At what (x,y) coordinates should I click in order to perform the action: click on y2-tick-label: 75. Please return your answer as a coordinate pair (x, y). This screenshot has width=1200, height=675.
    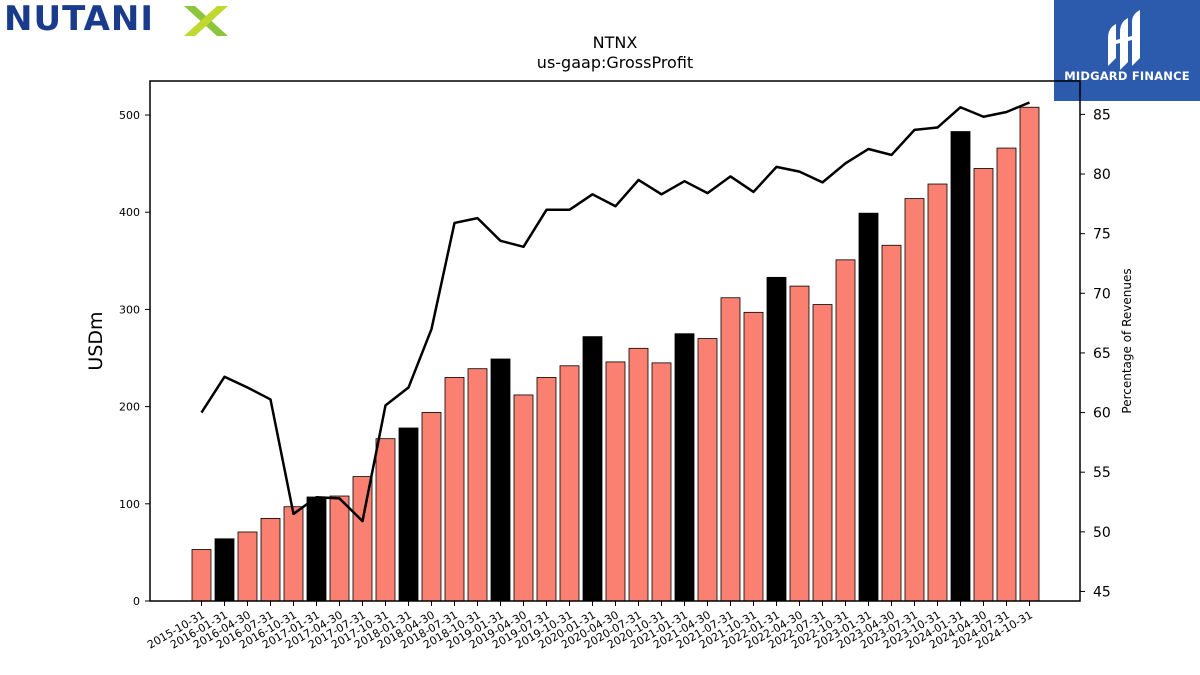
    Looking at the image, I should click on (1102, 235).